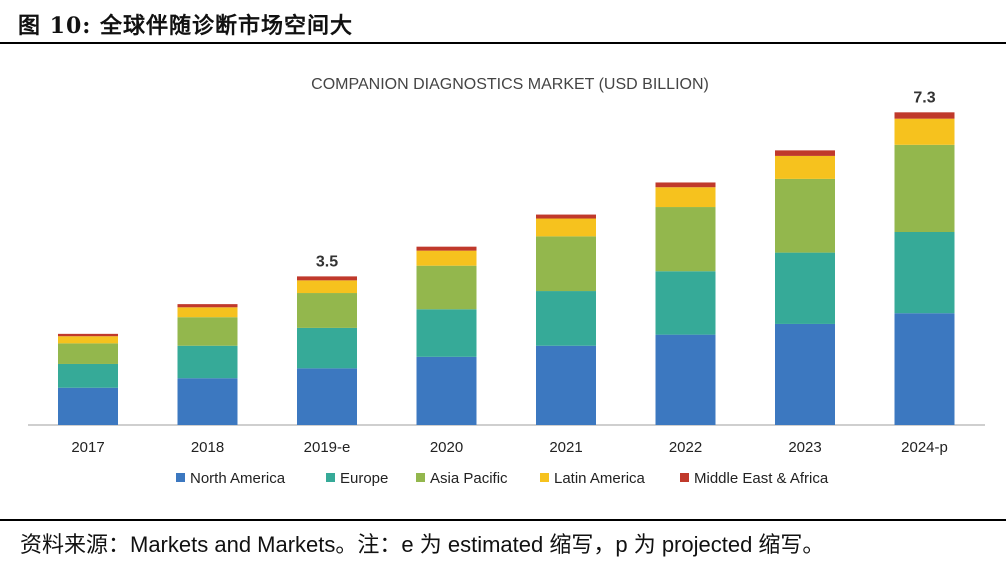  What do you see at coordinates (327, 278) in the screenshot?
I see `bar-2019-e-middle-east-africa` at bounding box center [327, 278].